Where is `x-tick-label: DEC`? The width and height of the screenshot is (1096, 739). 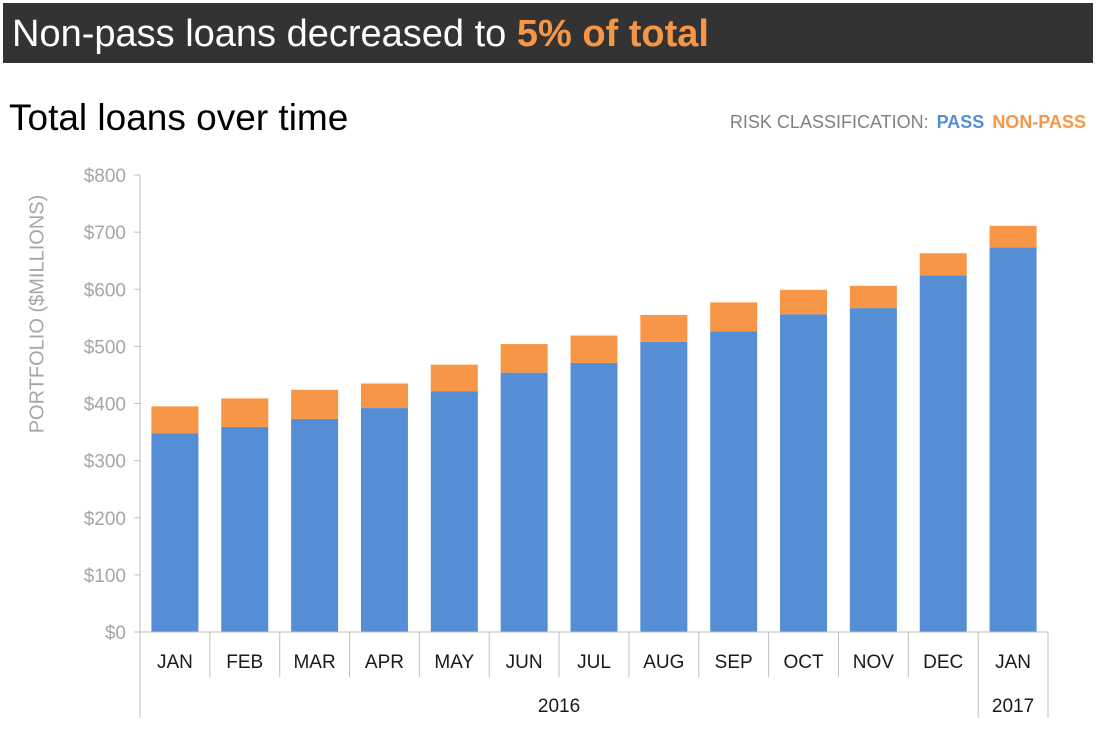
x-tick-label: DEC is located at coordinates (943, 662).